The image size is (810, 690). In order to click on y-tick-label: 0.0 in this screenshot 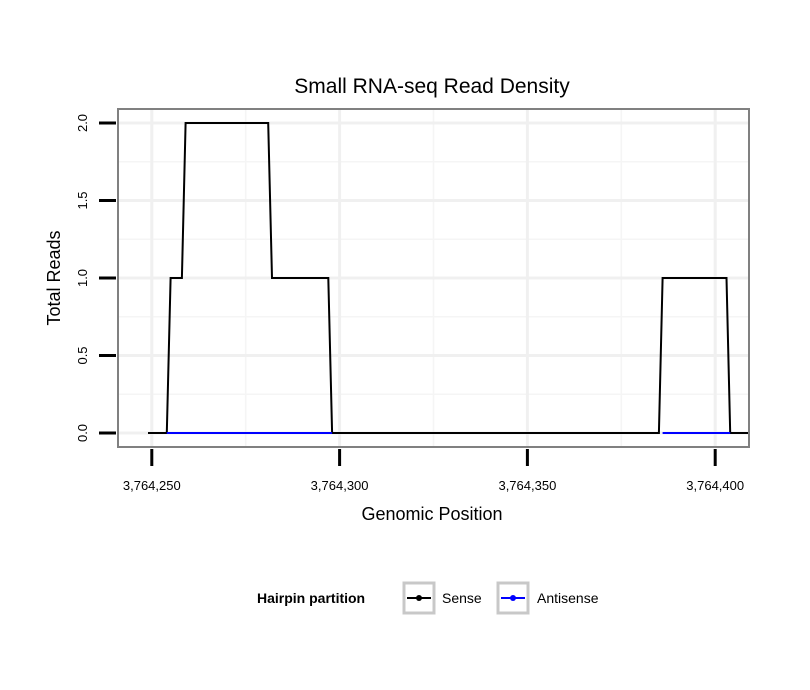, I will do `click(82, 433)`.